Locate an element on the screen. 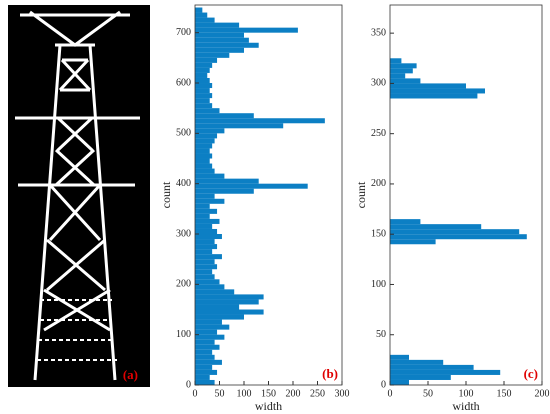  y-tick-label: 150 is located at coordinates (378, 234).